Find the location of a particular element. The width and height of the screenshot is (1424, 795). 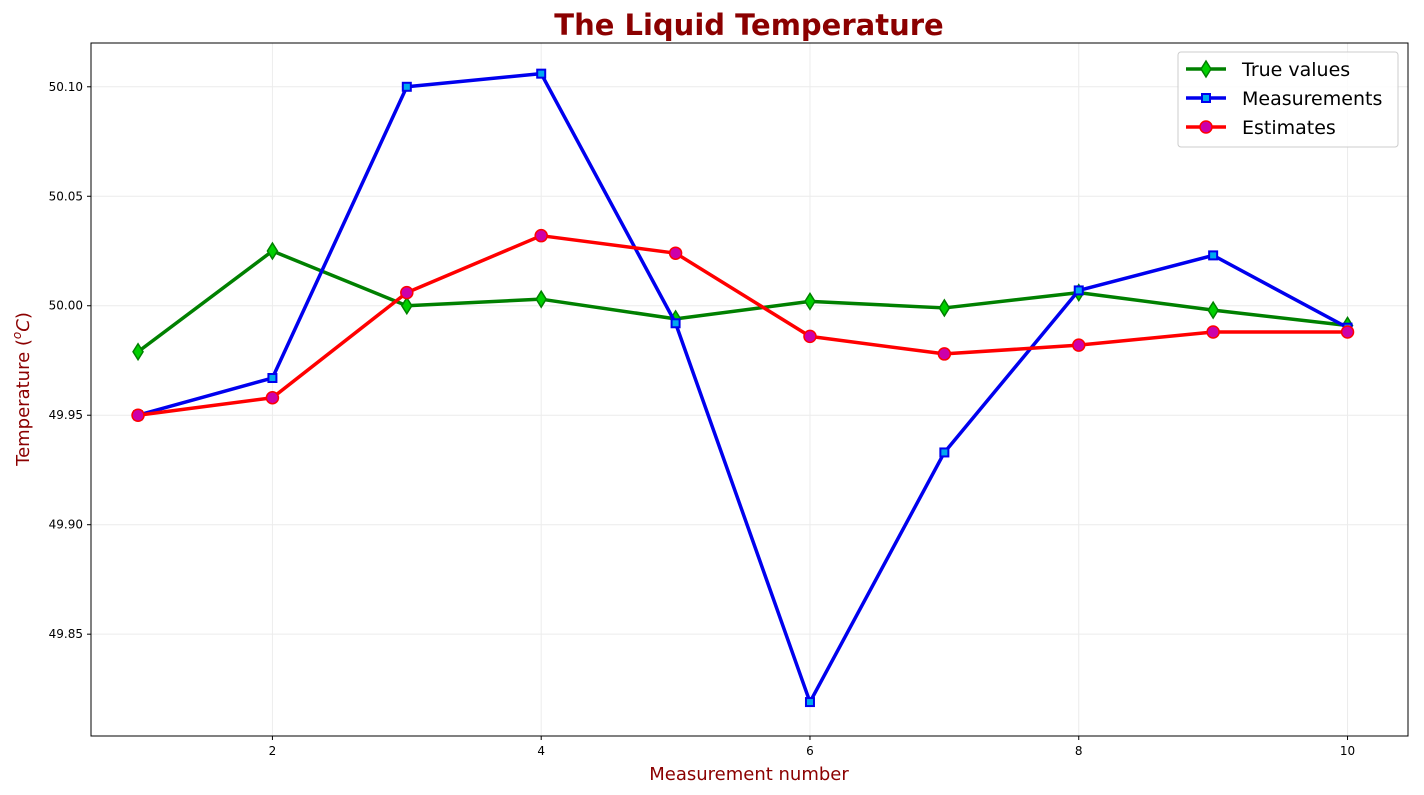

y-axis-title-superscript: o is located at coordinates (17, 335).